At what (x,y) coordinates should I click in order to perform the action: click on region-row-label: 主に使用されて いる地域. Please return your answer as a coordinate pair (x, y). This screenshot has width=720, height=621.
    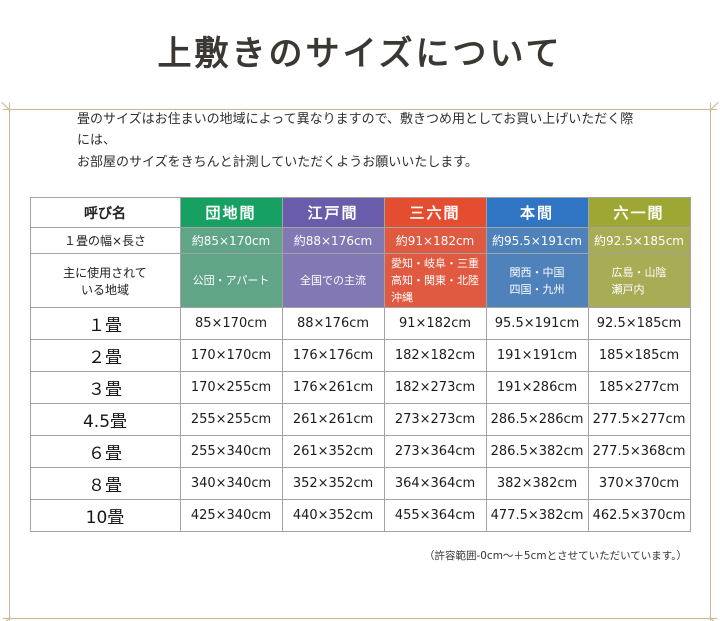
    Looking at the image, I should click on (105, 281).